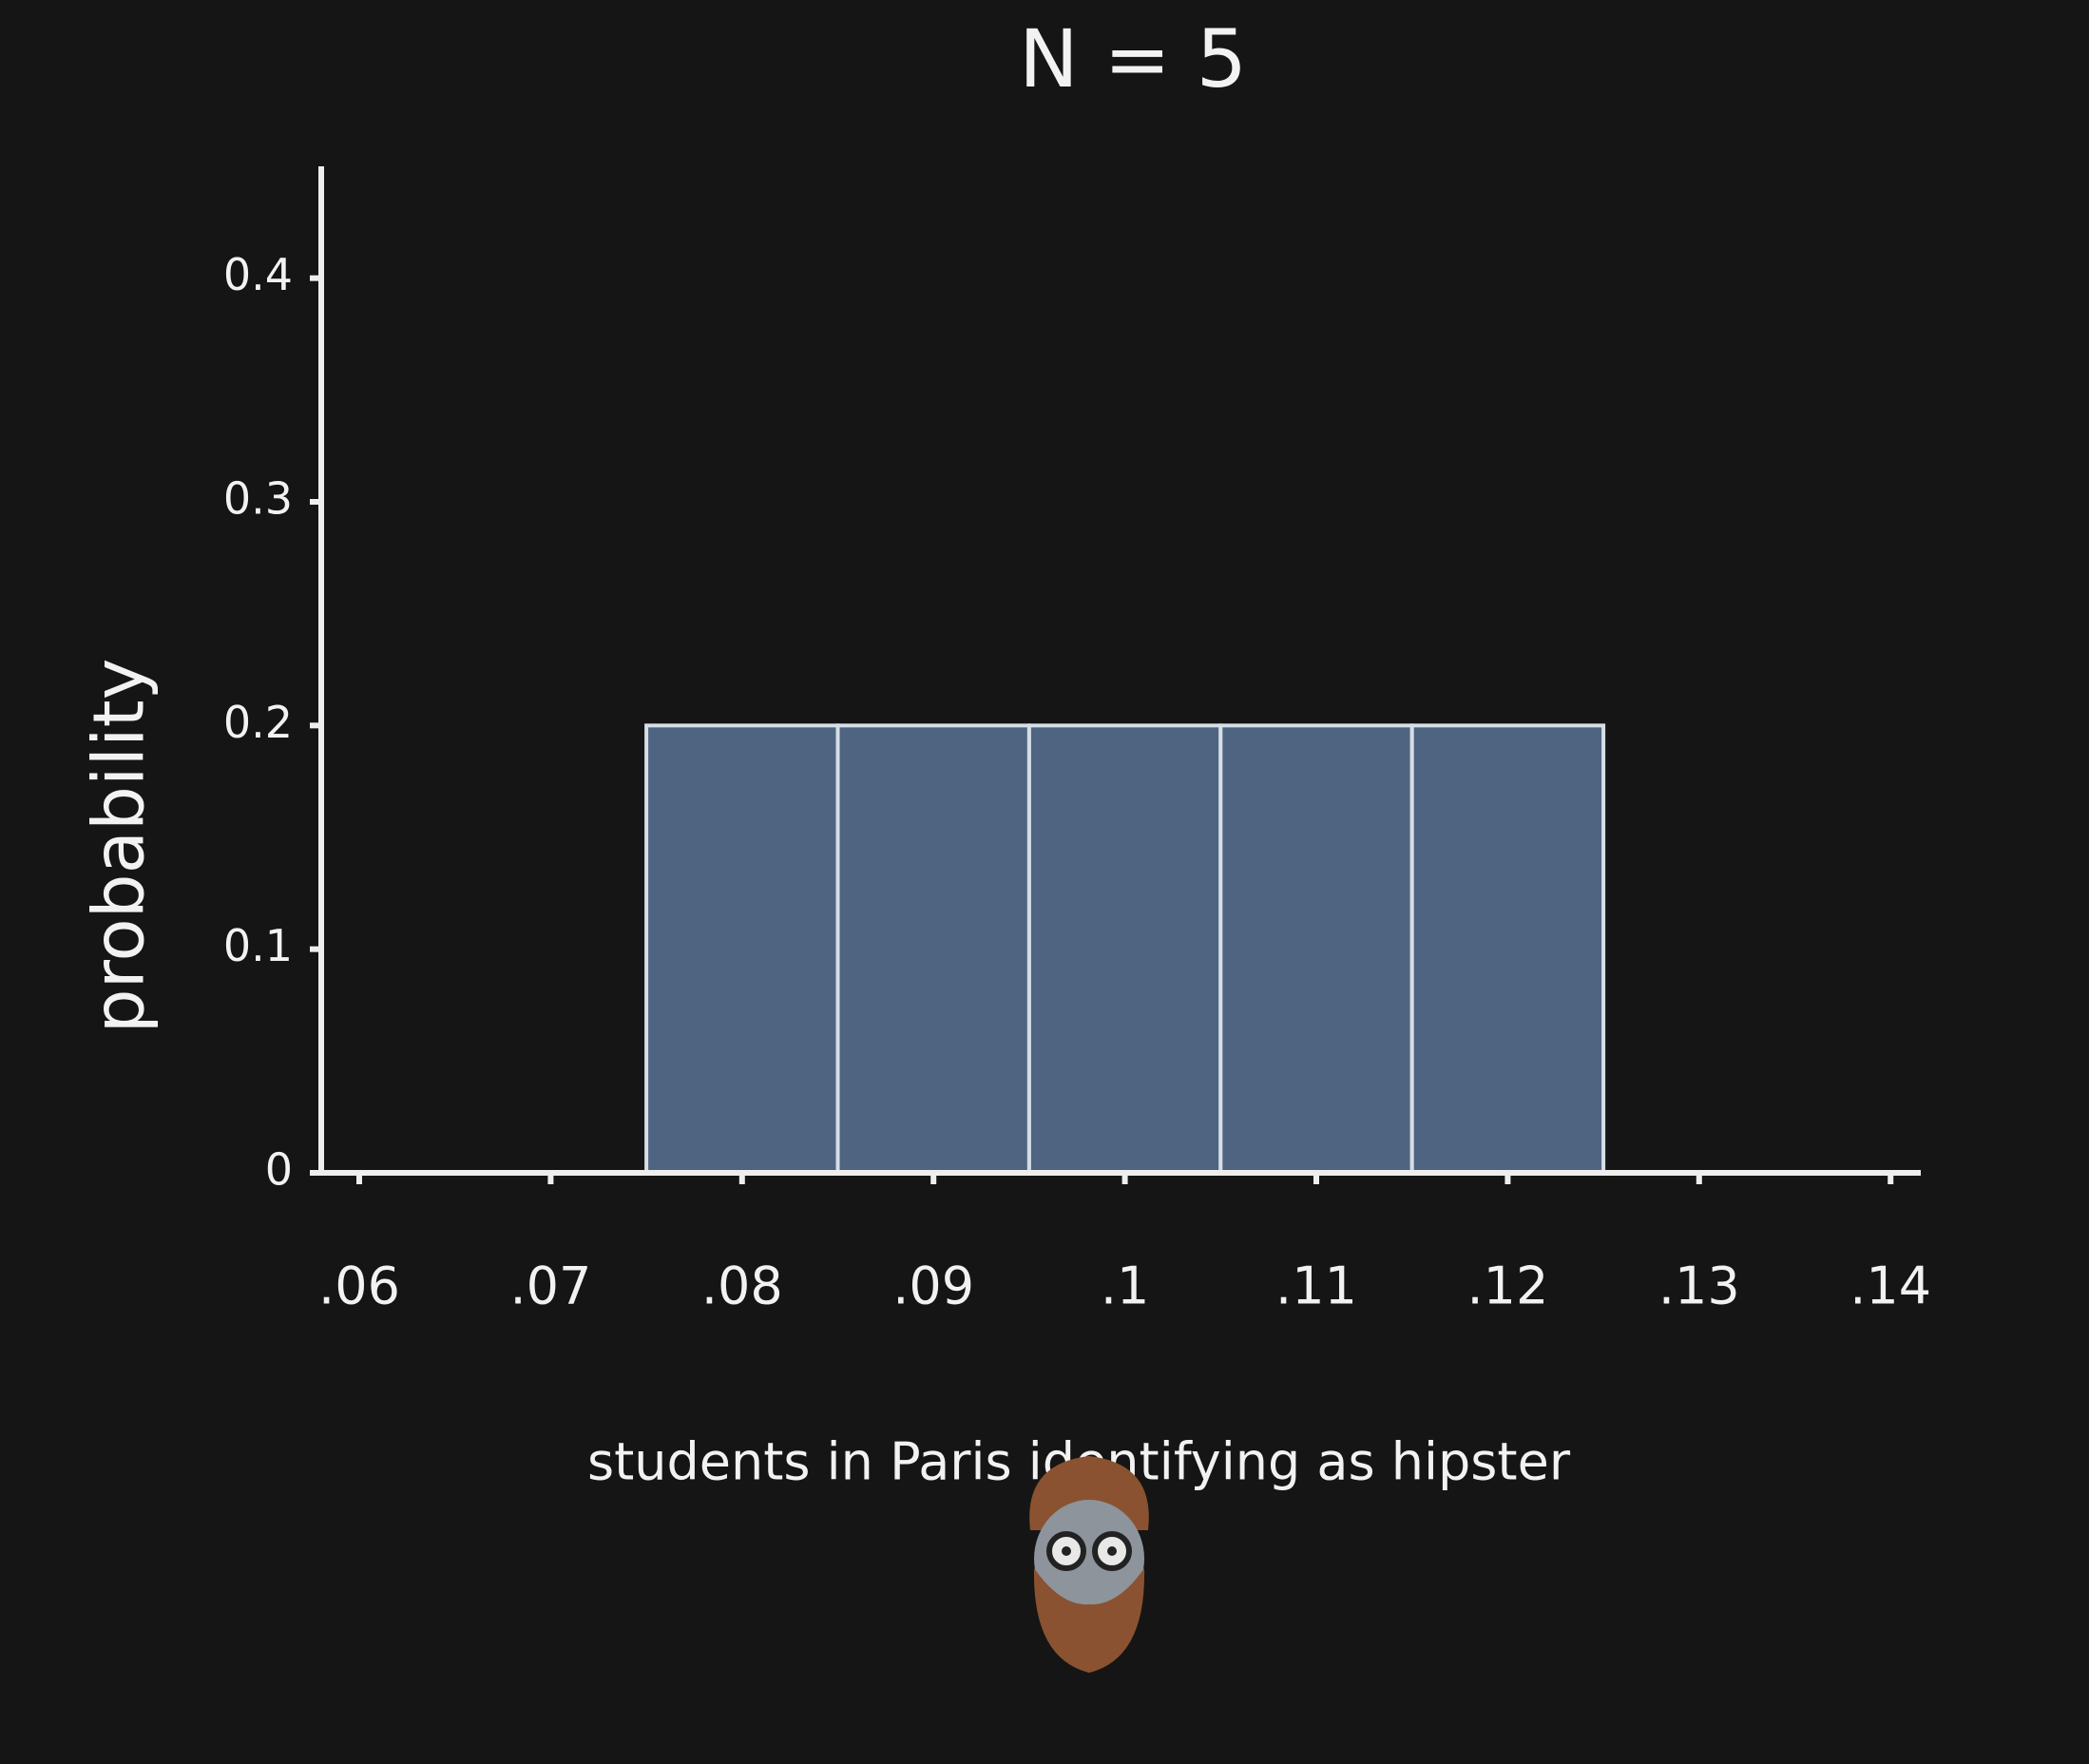 The width and height of the screenshot is (2089, 1764). I want to click on x-tick-label: .07, so click(550, 1286).